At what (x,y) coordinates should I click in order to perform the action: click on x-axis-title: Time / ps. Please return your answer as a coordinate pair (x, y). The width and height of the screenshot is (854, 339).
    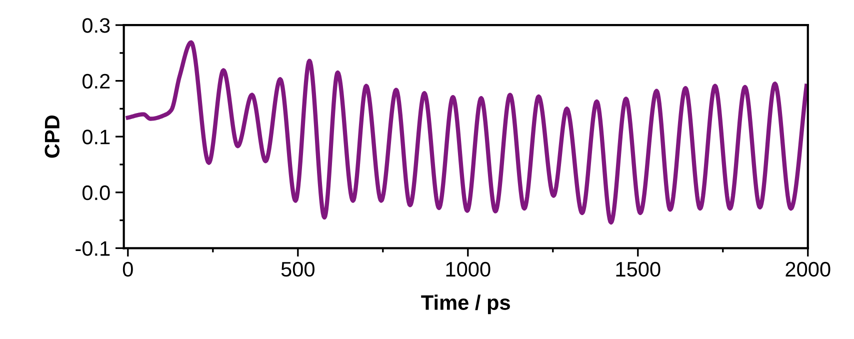
    Looking at the image, I should click on (465, 304).